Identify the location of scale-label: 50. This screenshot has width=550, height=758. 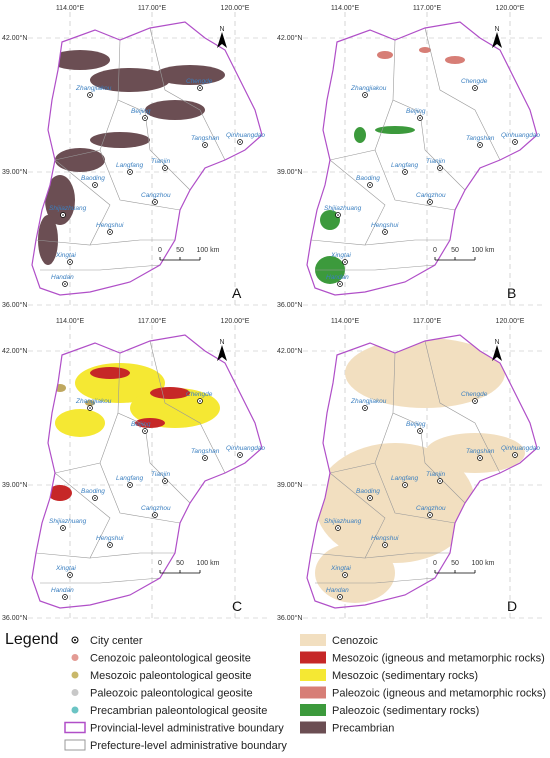
(180, 563).